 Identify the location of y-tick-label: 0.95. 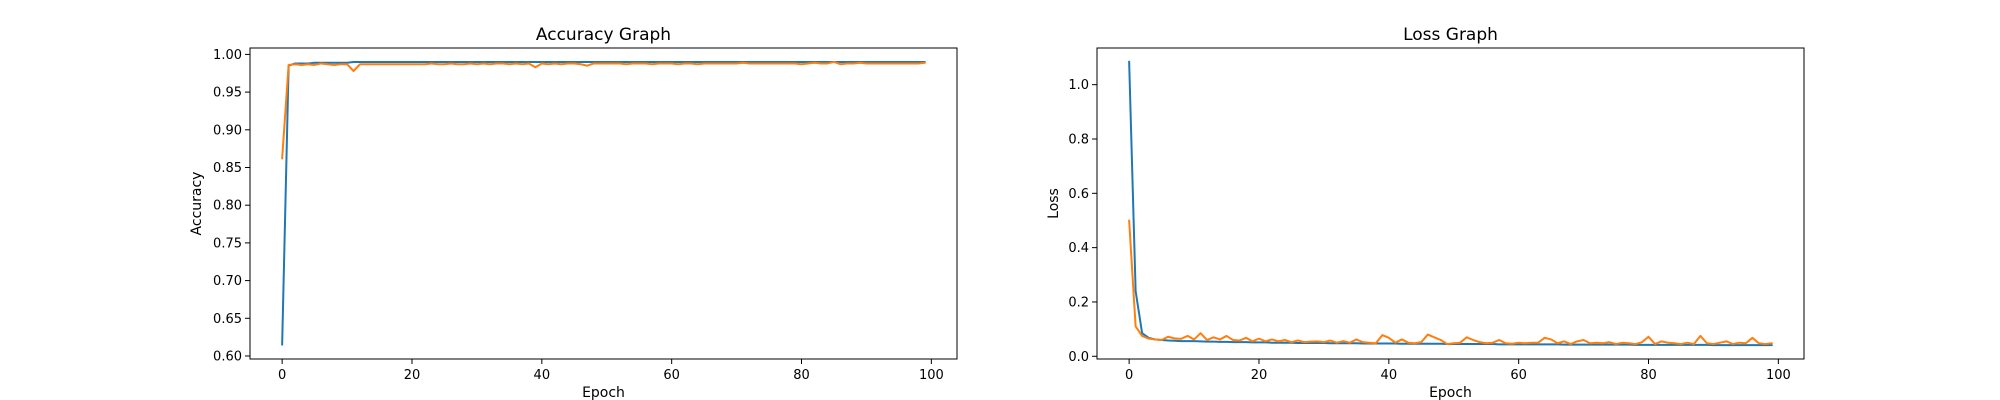
(227, 93).